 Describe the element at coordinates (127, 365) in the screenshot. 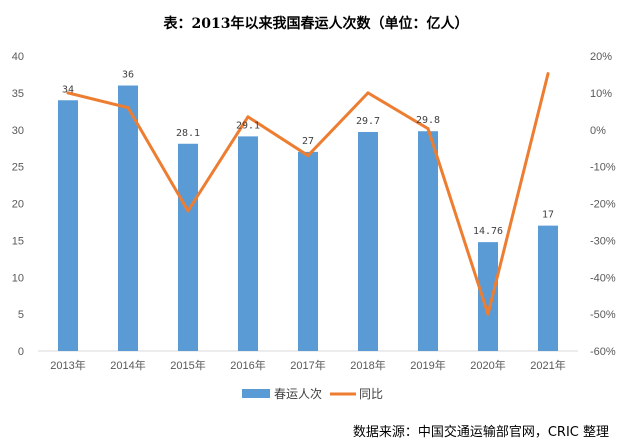

I see `x-tick-label: 2014年` at that location.